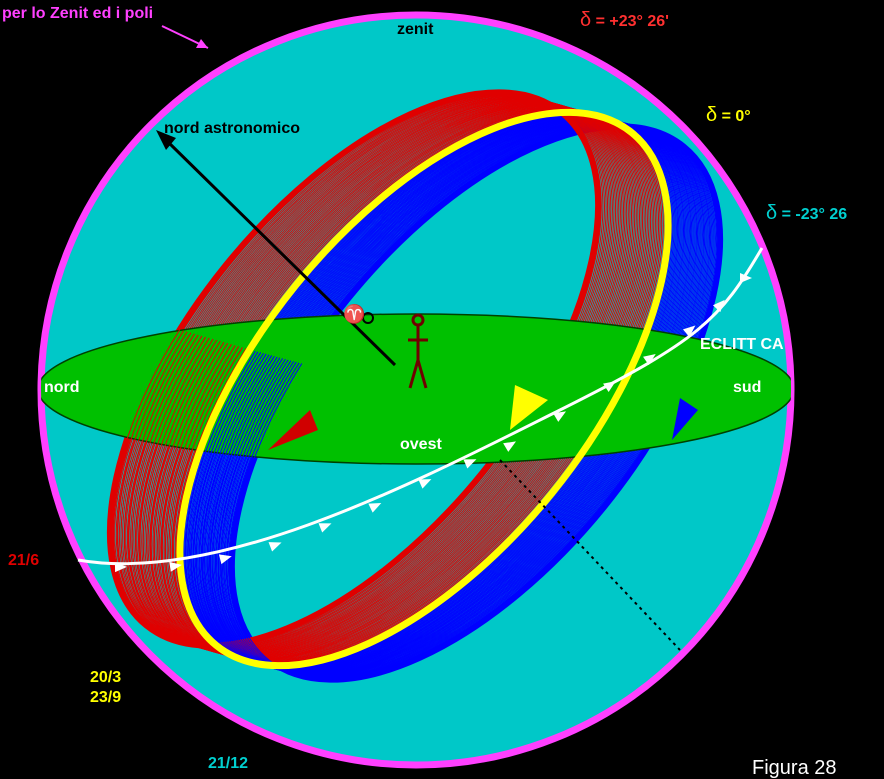 This screenshot has height=779, width=884. What do you see at coordinates (747, 387) in the screenshot?
I see `sud-label: sud` at bounding box center [747, 387].